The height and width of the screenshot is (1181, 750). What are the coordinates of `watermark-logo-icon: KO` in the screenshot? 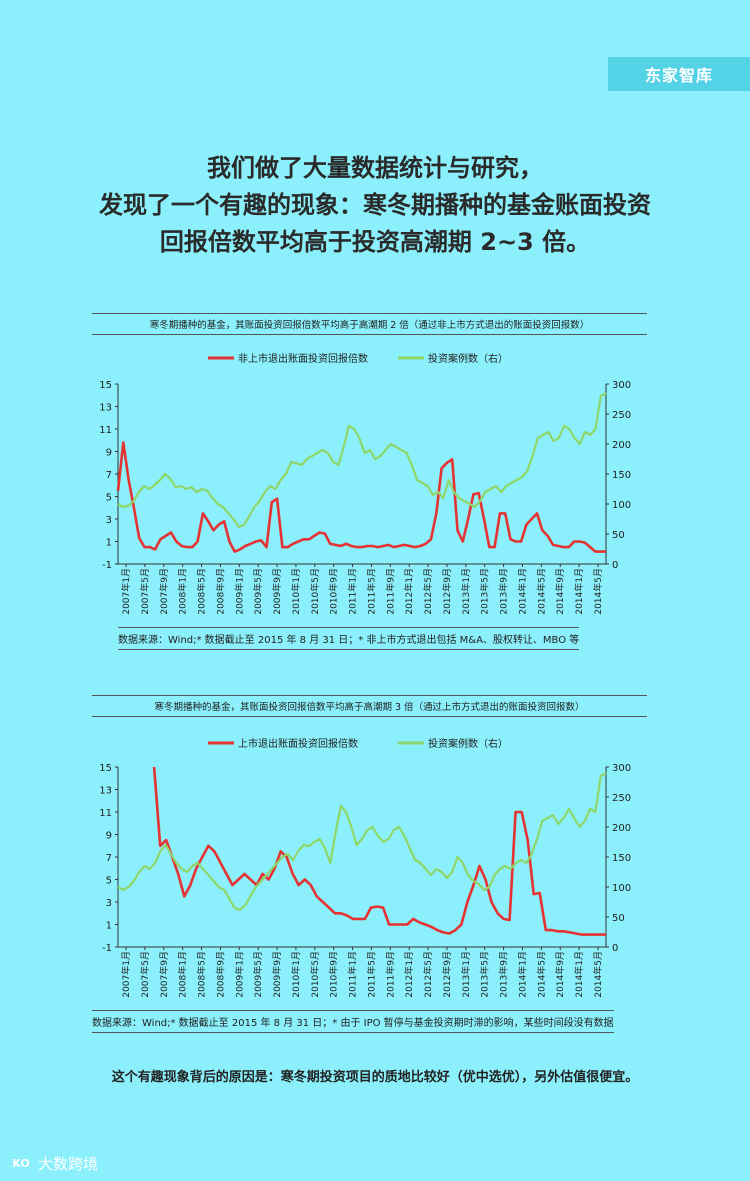 It's located at (21, 1163).